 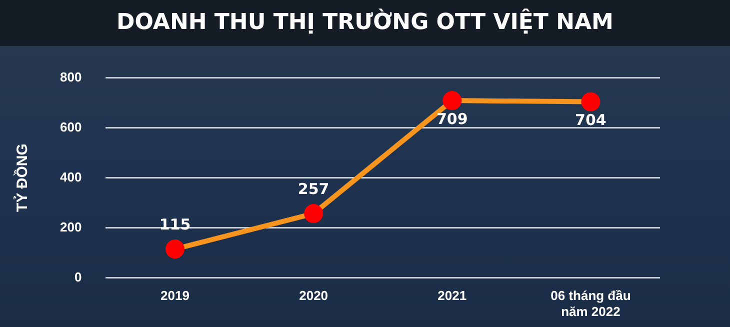 I want to click on x-tick-label: 06 tháng đầu năm 2022, so click(x=590, y=303).